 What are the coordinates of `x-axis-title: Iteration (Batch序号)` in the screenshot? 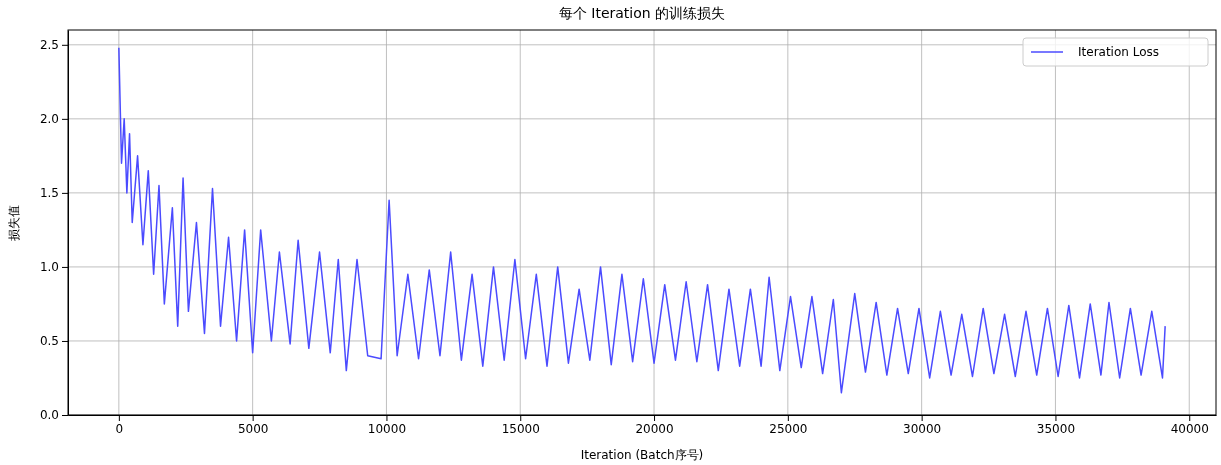 It's located at (642, 455).